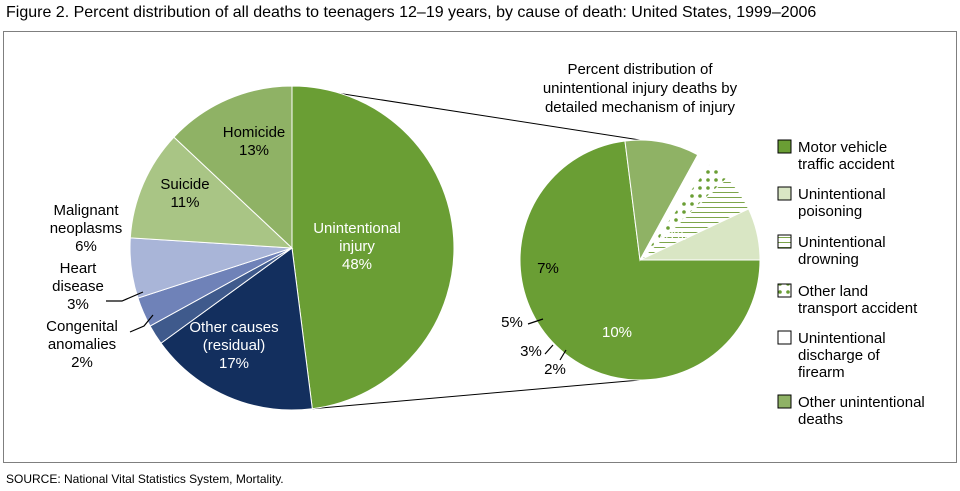 This screenshot has width=960, height=491. Describe the element at coordinates (531, 351) in the screenshot. I see `detail-label-otherland: 3%` at that location.